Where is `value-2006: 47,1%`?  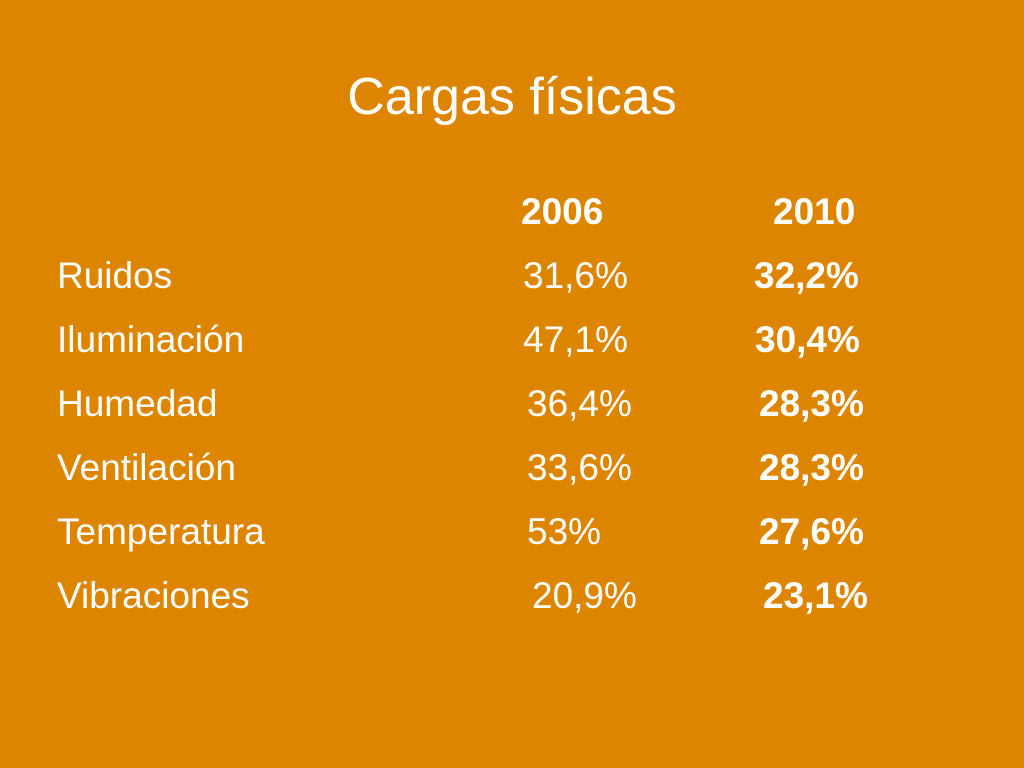 value-2006: 47,1% is located at coordinates (575, 339).